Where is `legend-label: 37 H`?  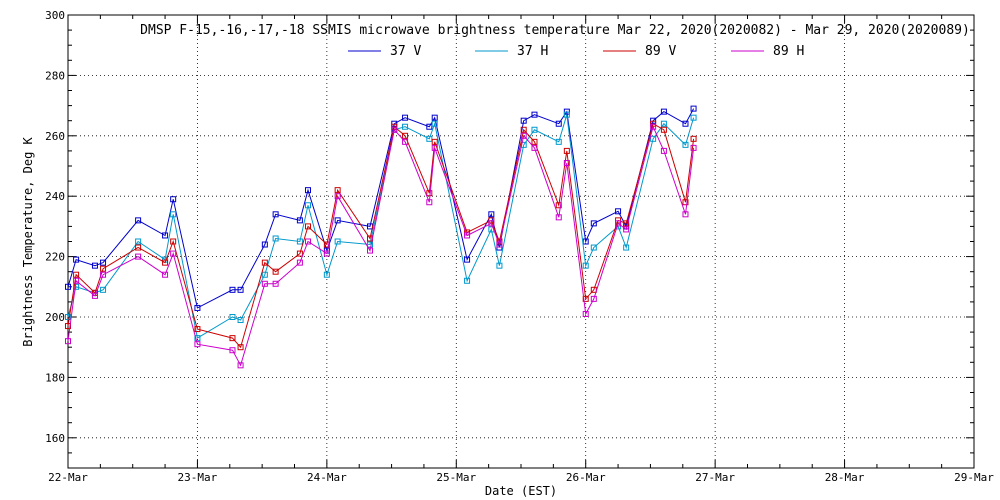
legend-label: 37 H is located at coordinates (532, 51).